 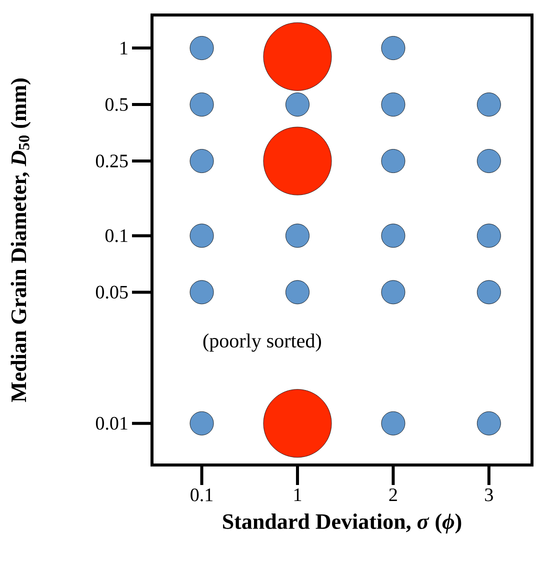 What do you see at coordinates (342, 524) in the screenshot?
I see `x-axis-title: Standard Deviation, σ (ϕ)` at bounding box center [342, 524].